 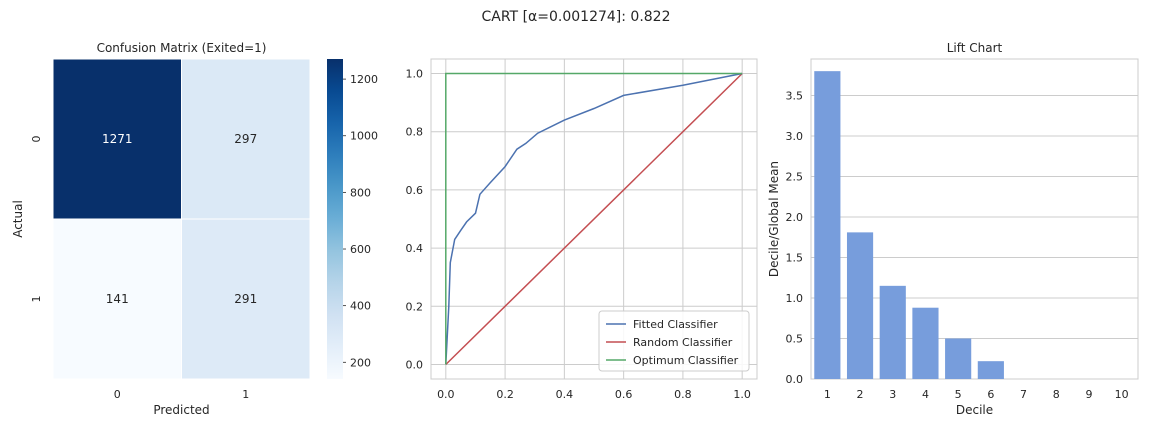 I want to click on heatmap-y-tick-label: 1, so click(x=36, y=299).